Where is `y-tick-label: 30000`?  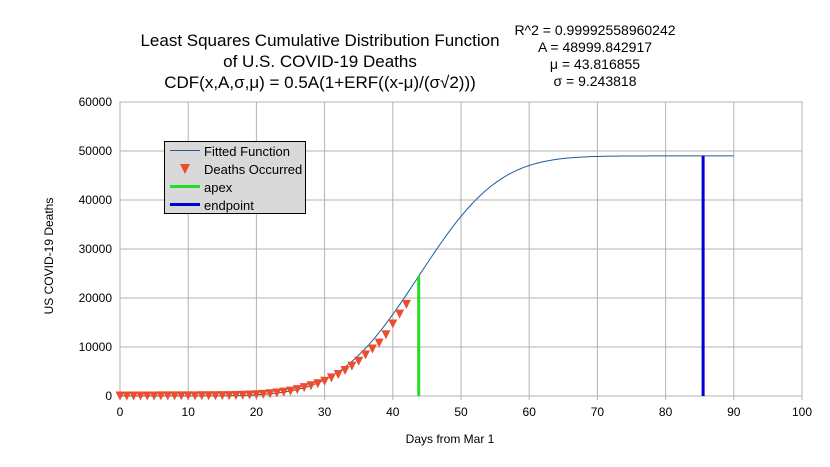
y-tick-label: 30000 is located at coordinates (96, 249).